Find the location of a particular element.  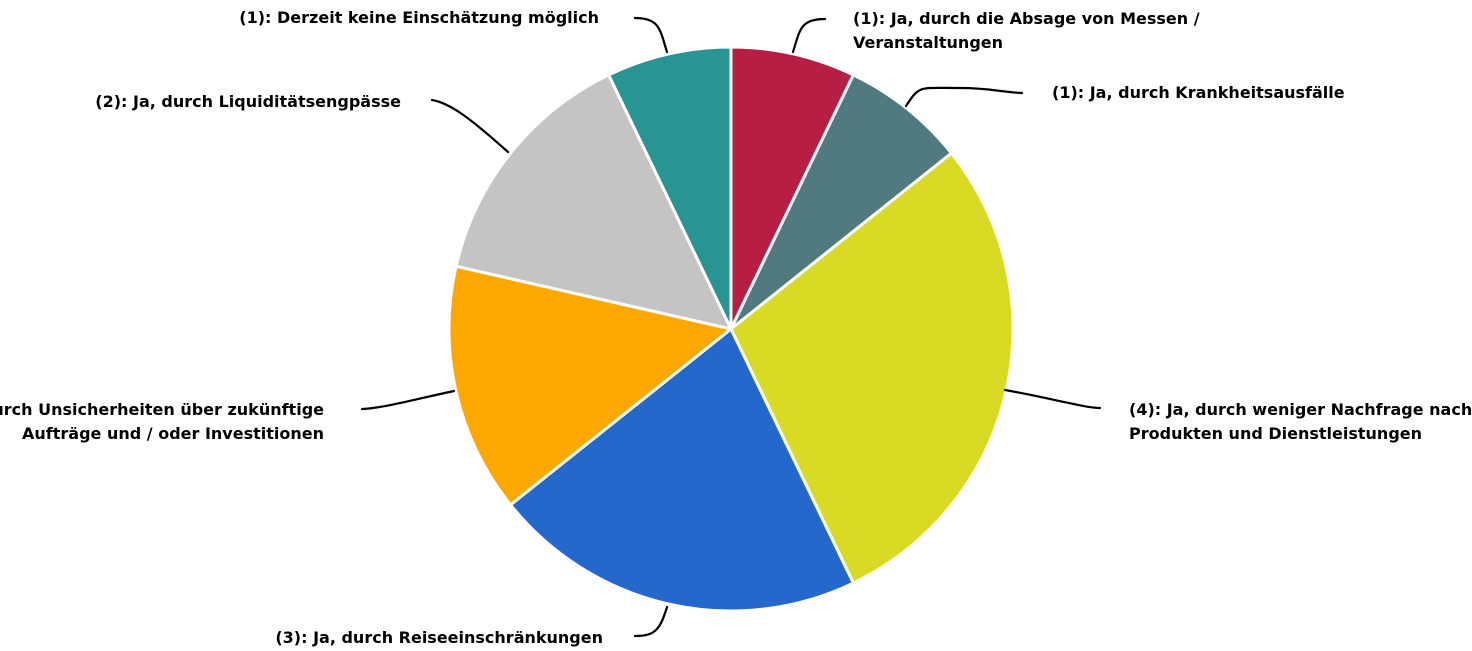

slice-label-line: Produkten und Dienstleistungen is located at coordinates (1275, 433).